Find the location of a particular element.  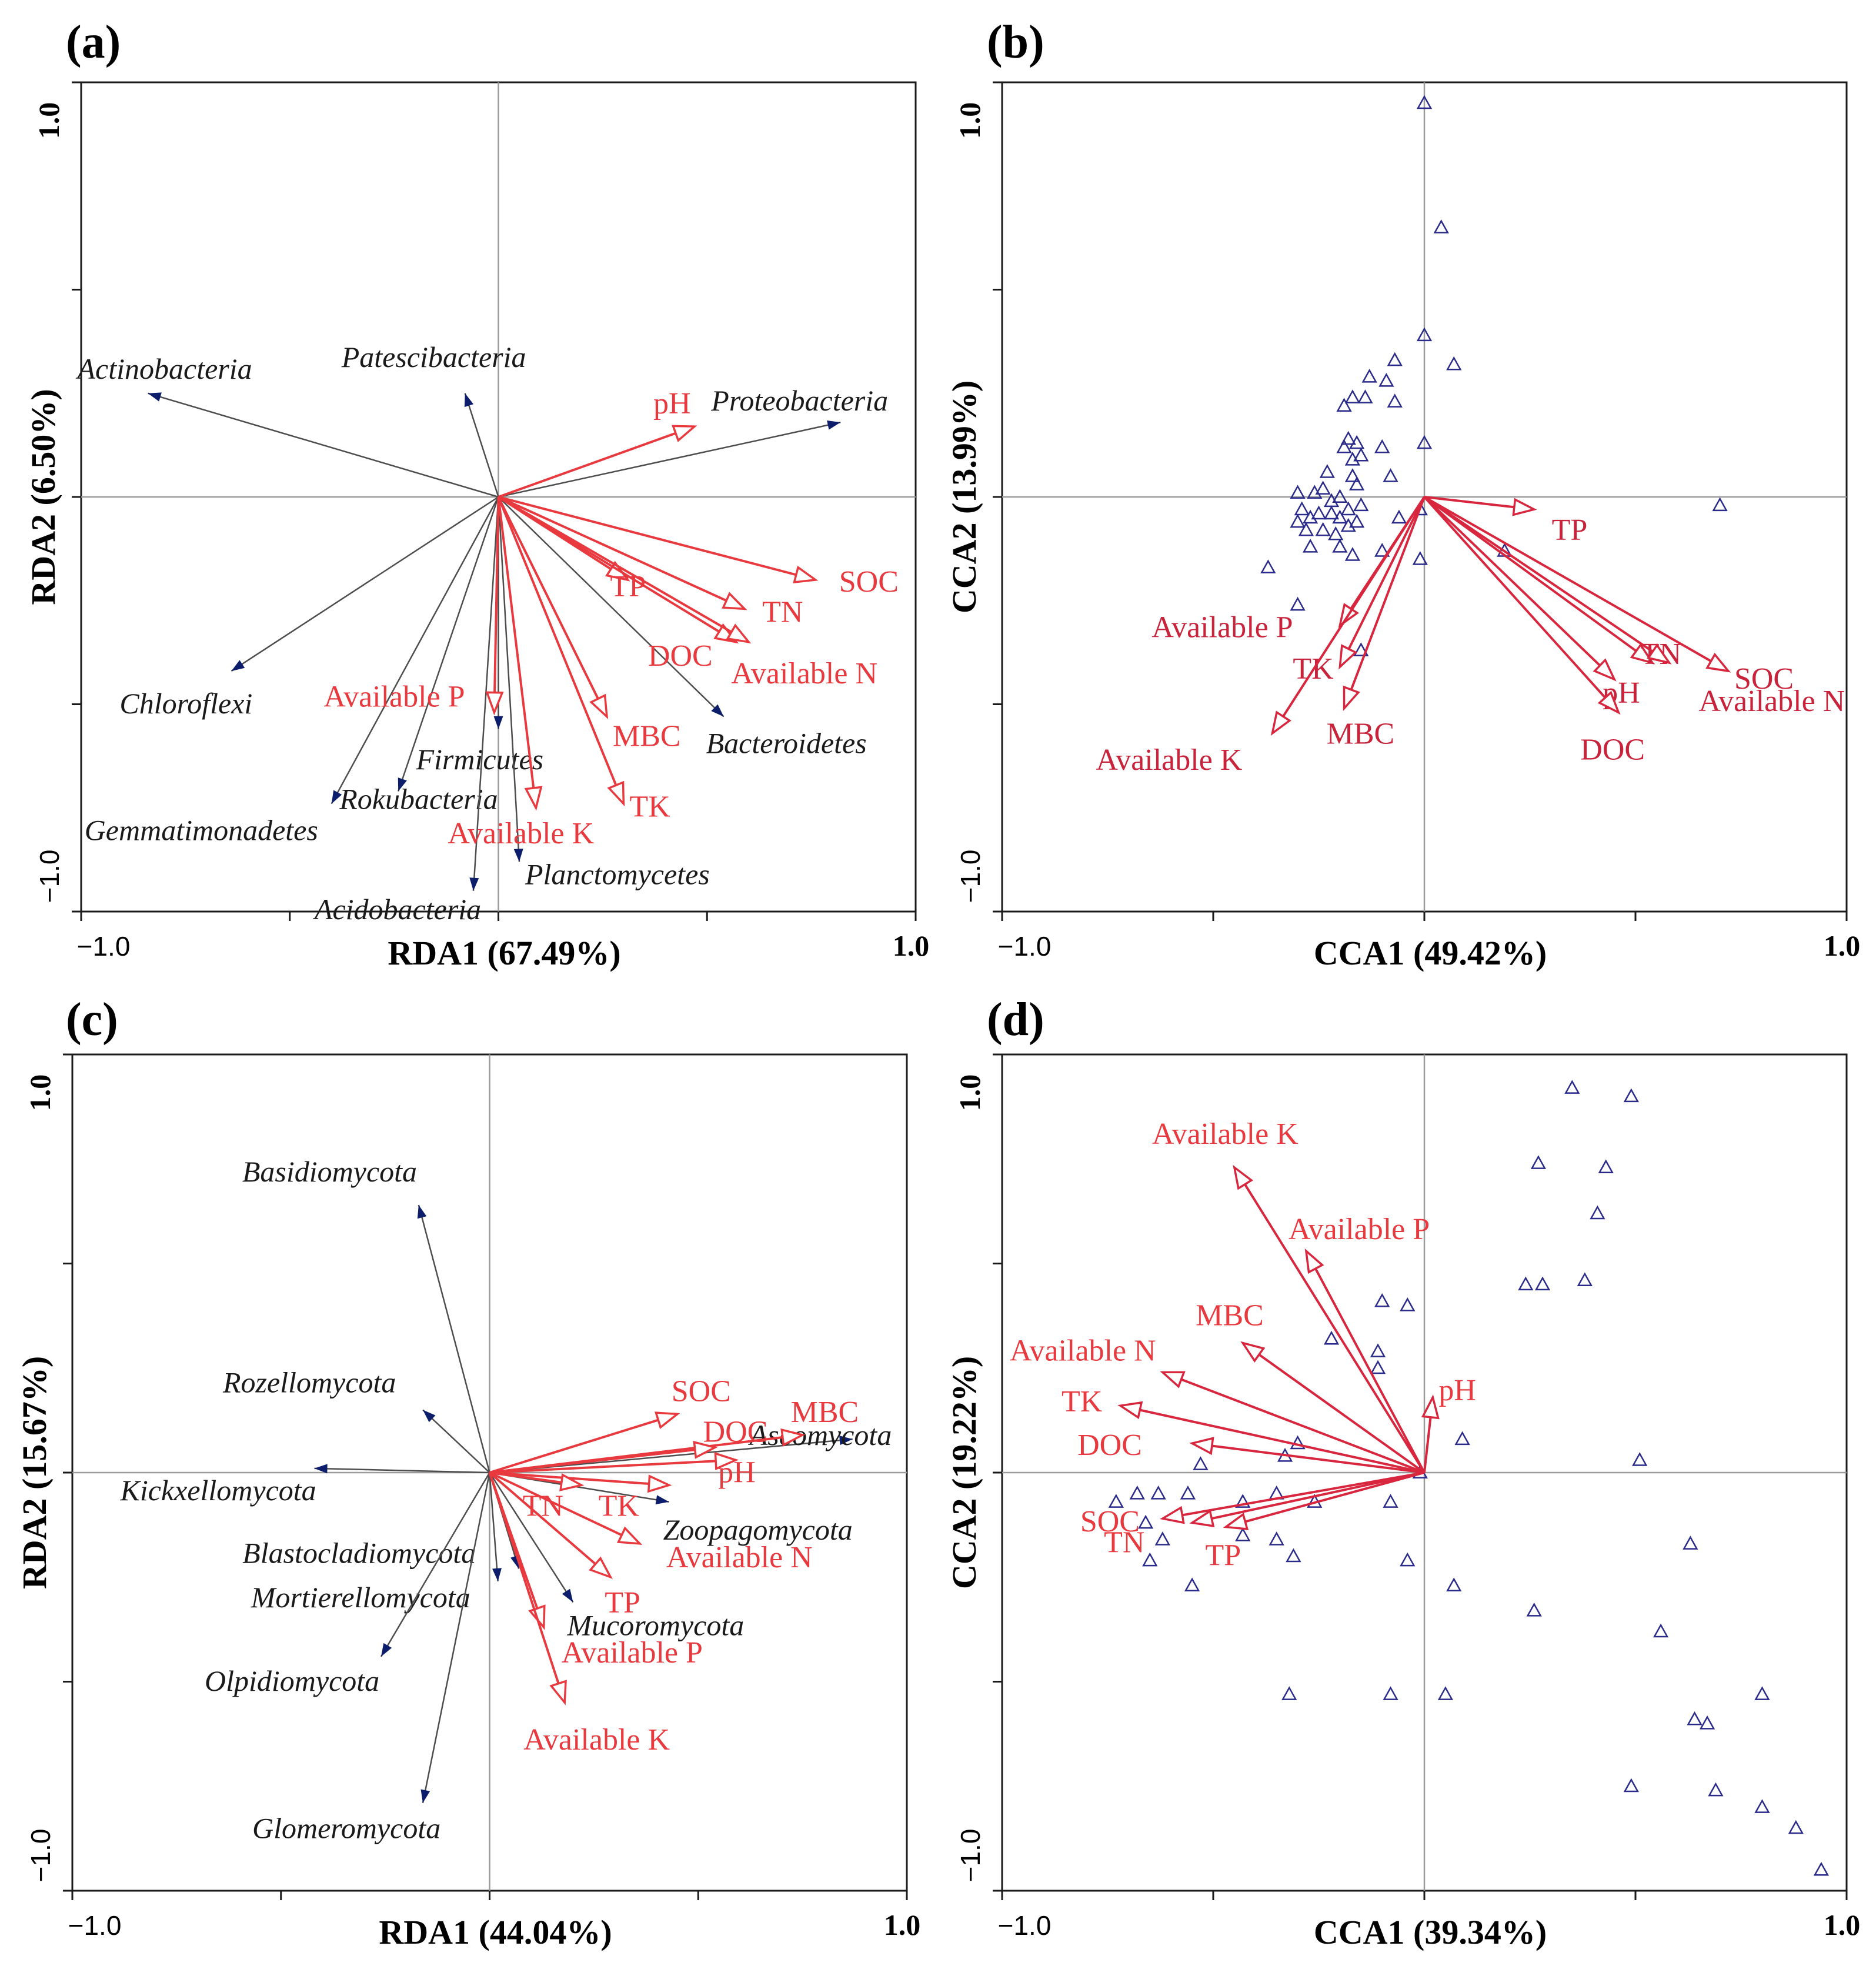

environment-label: SOC is located at coordinates (1764, 679).